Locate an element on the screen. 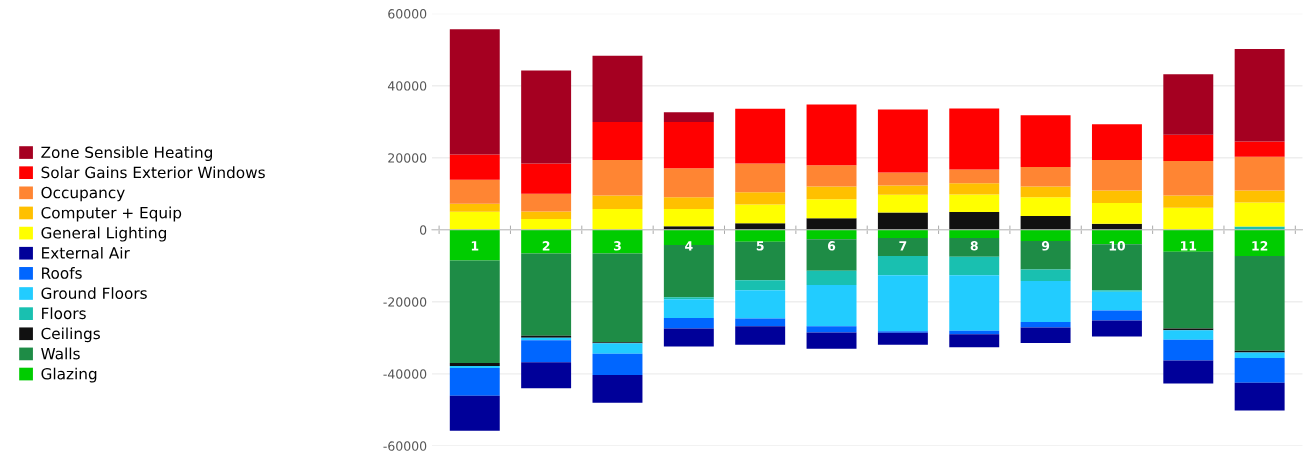 The width and height of the screenshot is (1309, 455). legend-label: General Lighting is located at coordinates (103, 234).